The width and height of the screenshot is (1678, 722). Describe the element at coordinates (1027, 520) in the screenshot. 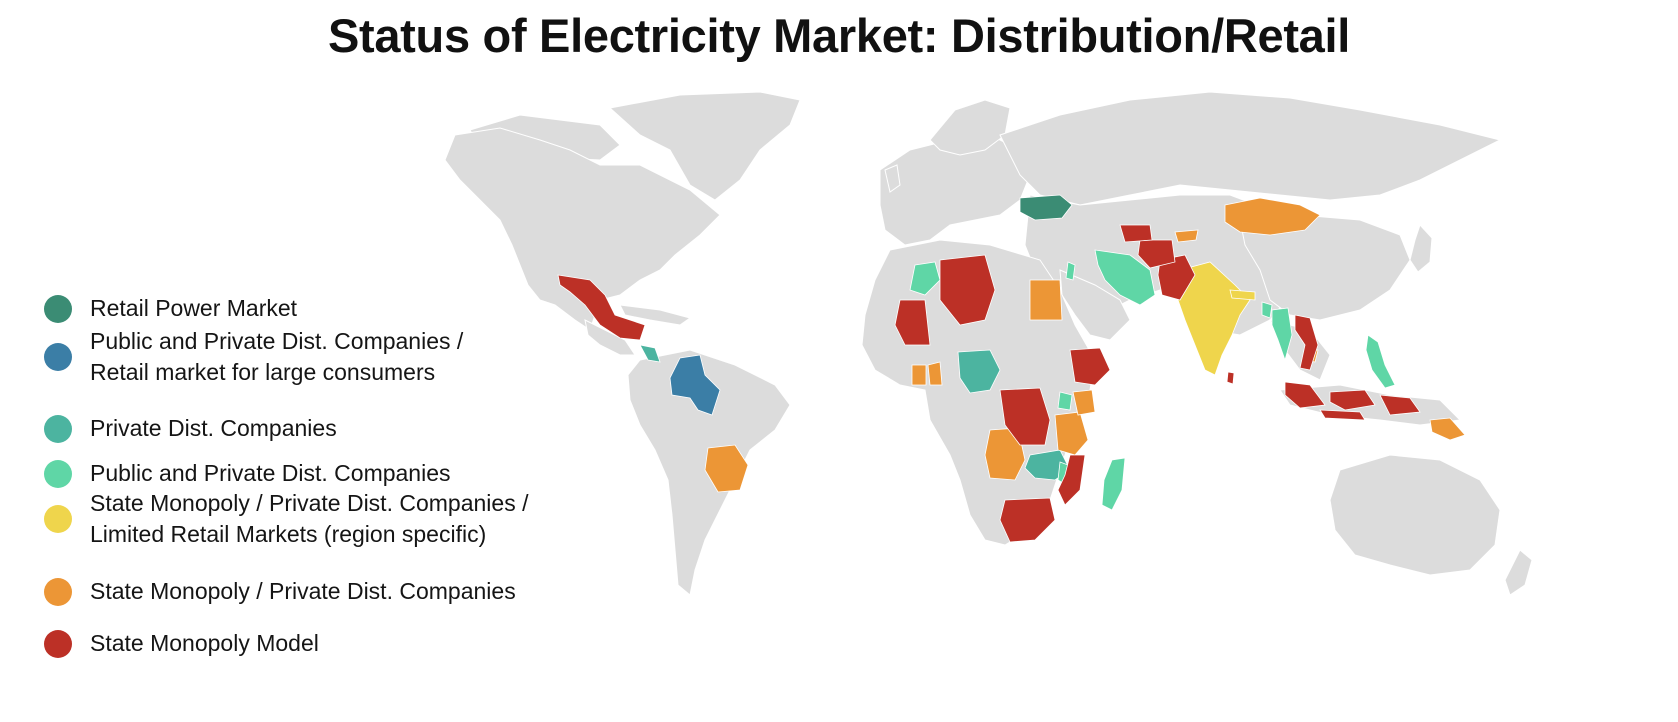

I see `region-south-africa` at that location.